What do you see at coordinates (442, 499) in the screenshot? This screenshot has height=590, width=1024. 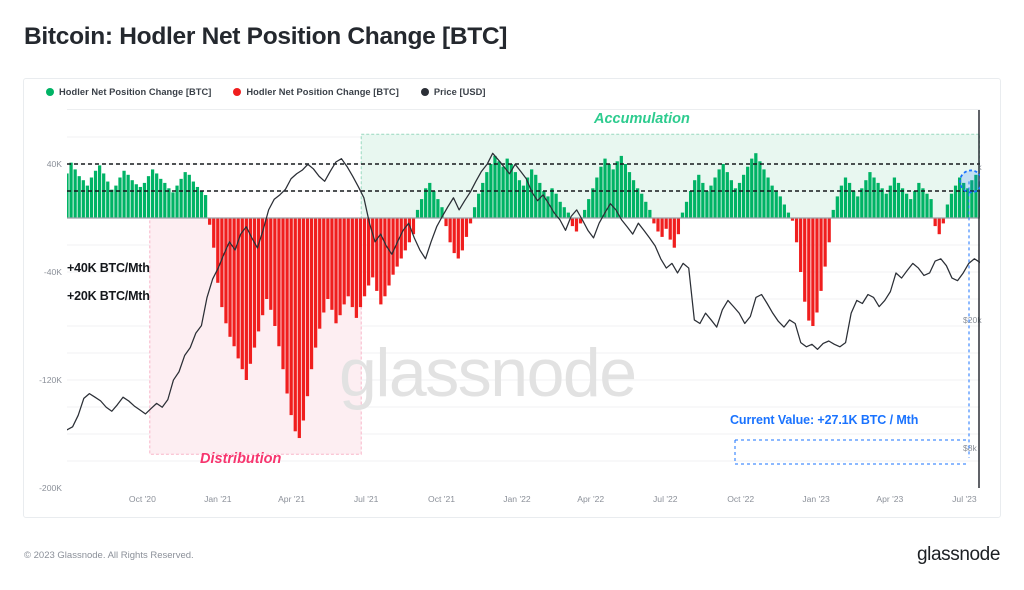 I see `x-axis-tick: Oct '21` at bounding box center [442, 499].